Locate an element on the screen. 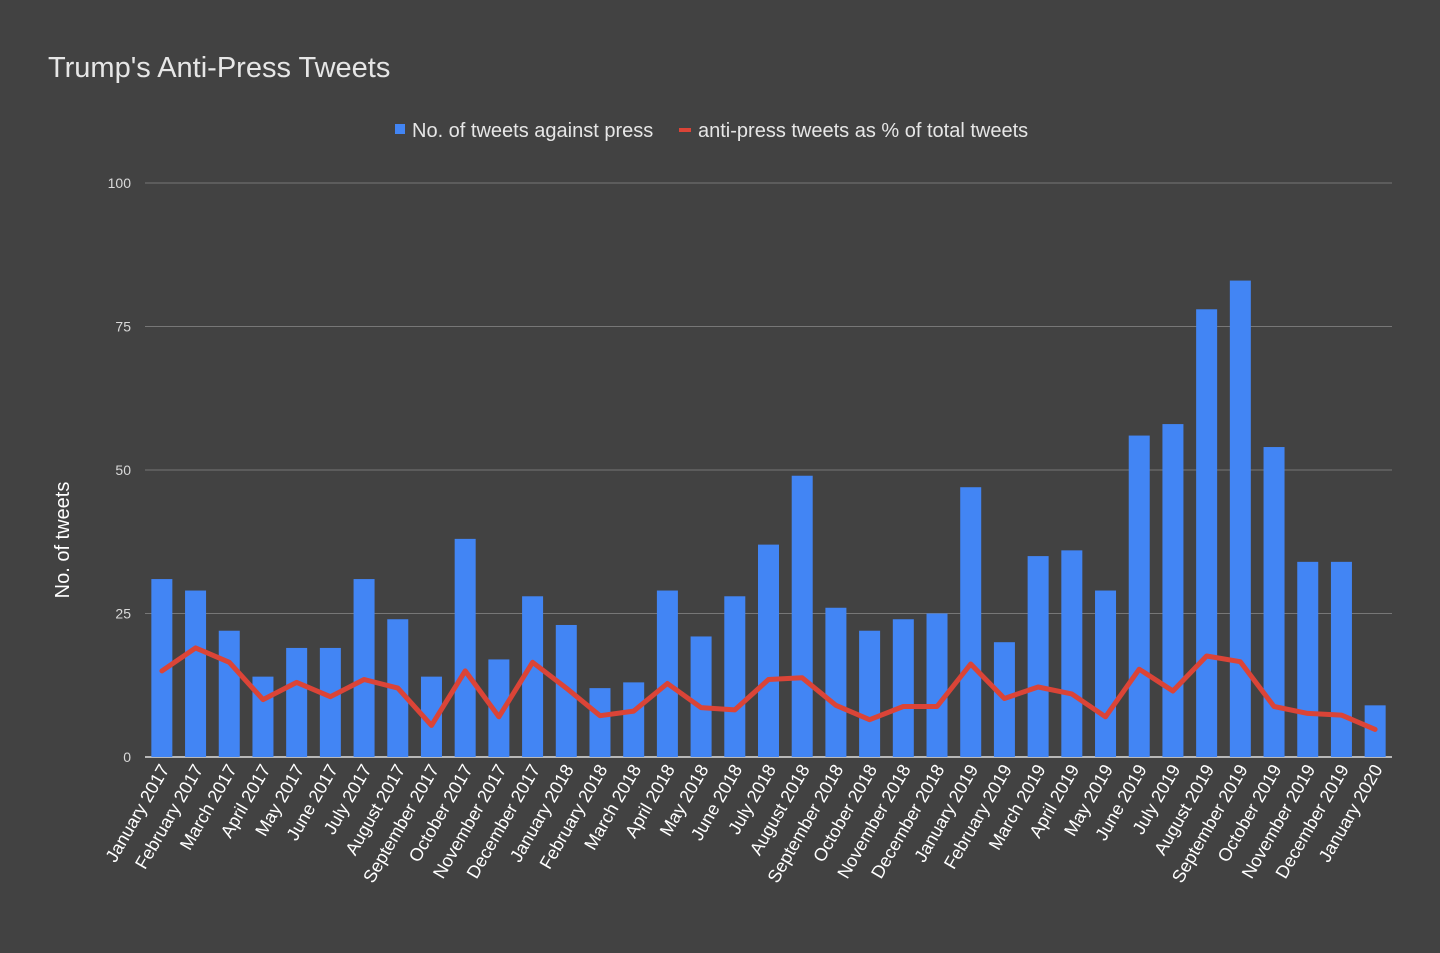  legend-swatch-bars is located at coordinates (400, 129).